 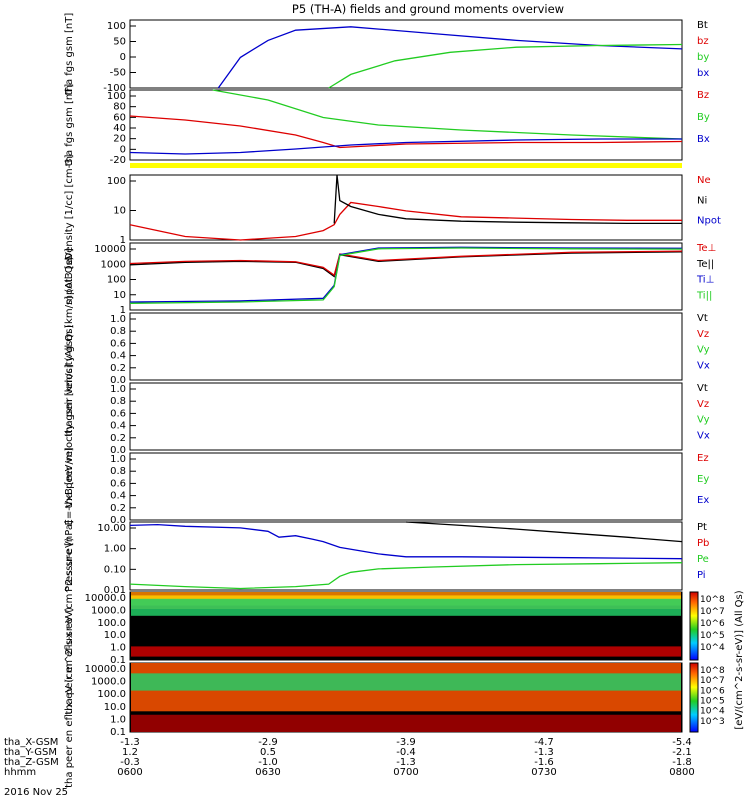 What do you see at coordinates (406, 132) in the screenshot?
I see `series-Bz` at bounding box center [406, 132].